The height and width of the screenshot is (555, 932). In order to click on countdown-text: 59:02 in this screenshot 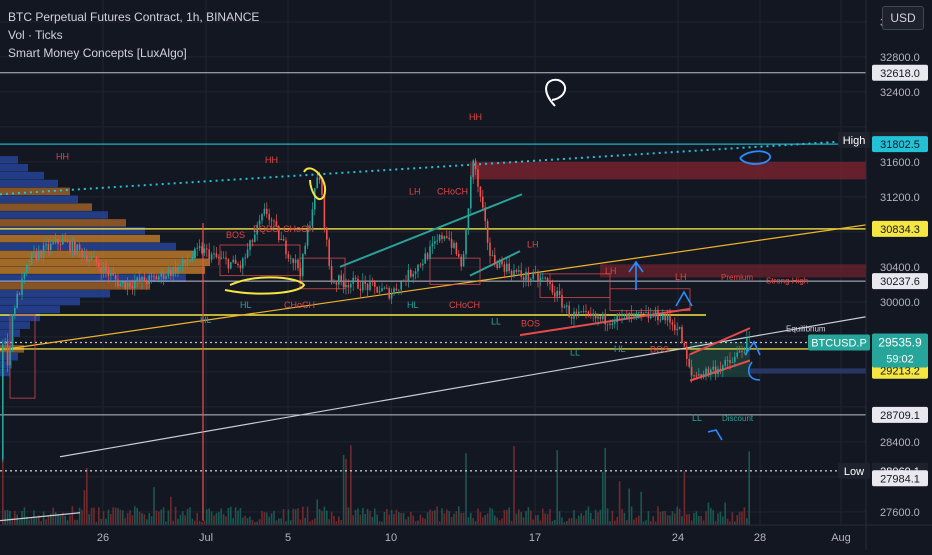, I will do `click(900, 359)`.